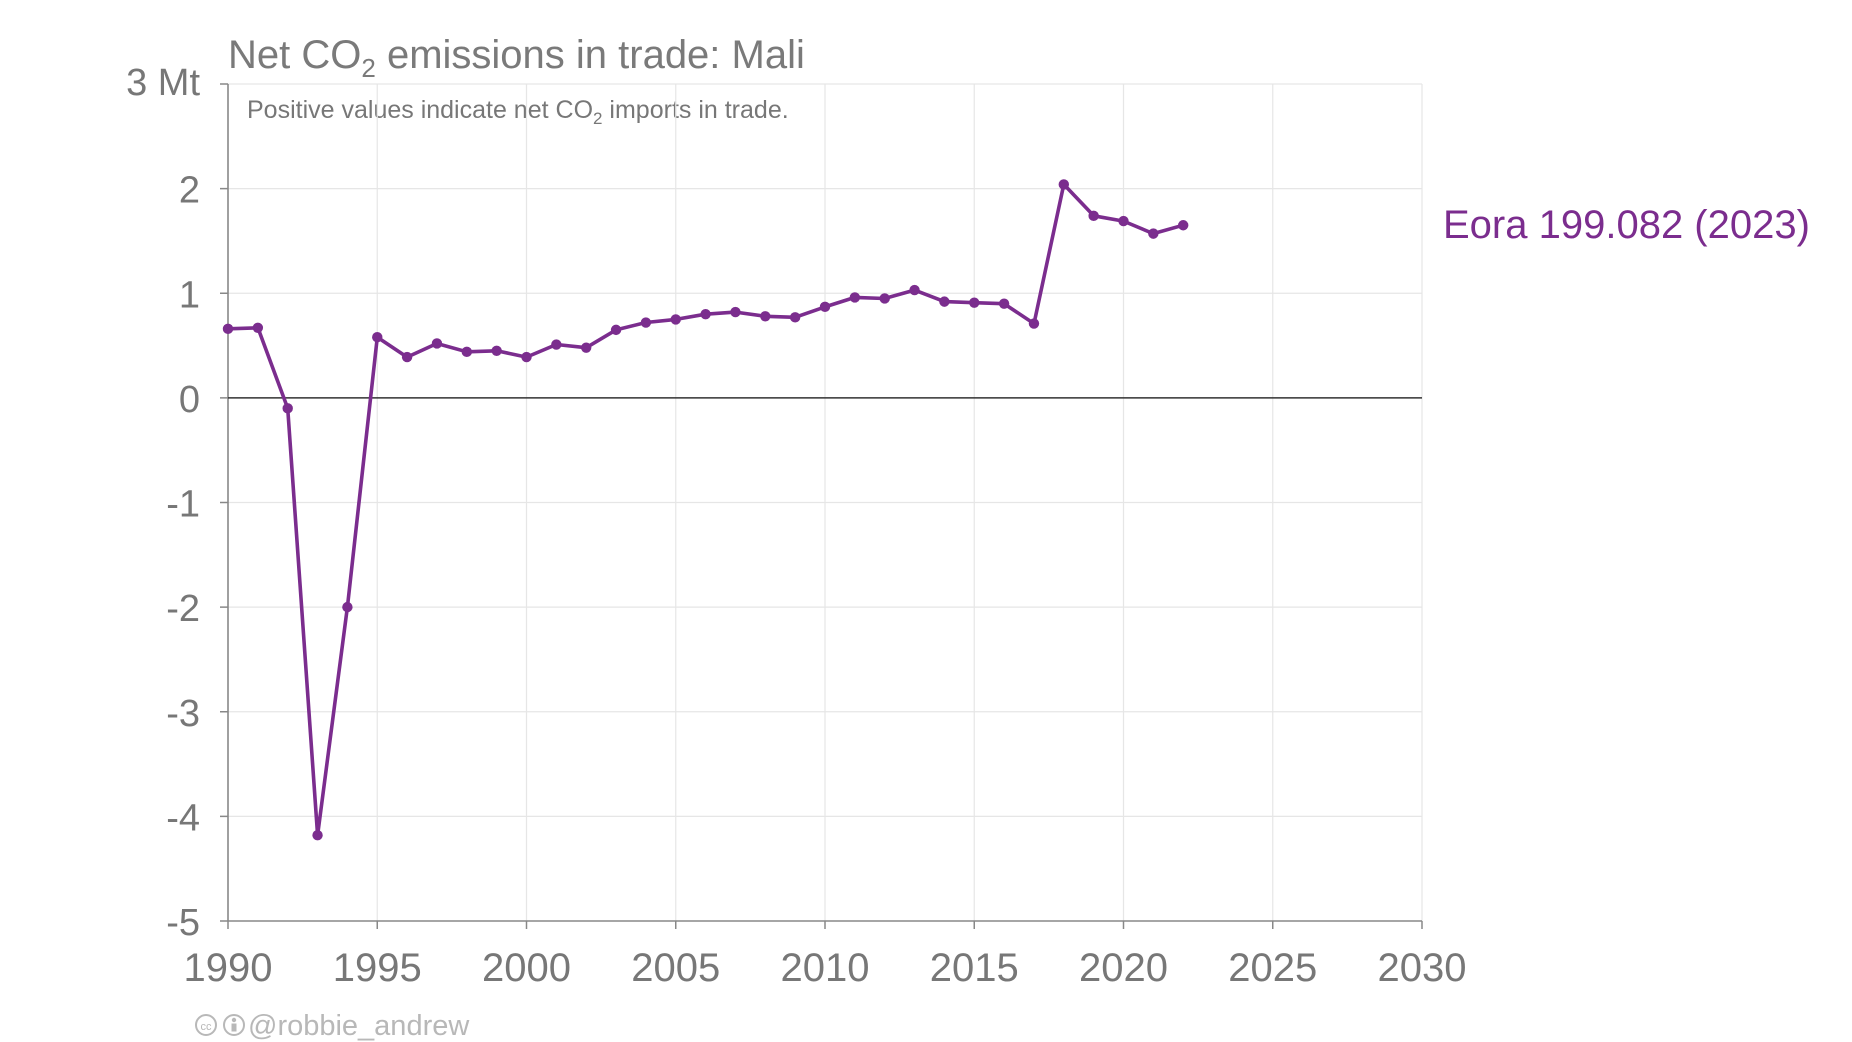  Describe the element at coordinates (228, 968) in the screenshot. I see `x-tick-label: 1990` at that location.